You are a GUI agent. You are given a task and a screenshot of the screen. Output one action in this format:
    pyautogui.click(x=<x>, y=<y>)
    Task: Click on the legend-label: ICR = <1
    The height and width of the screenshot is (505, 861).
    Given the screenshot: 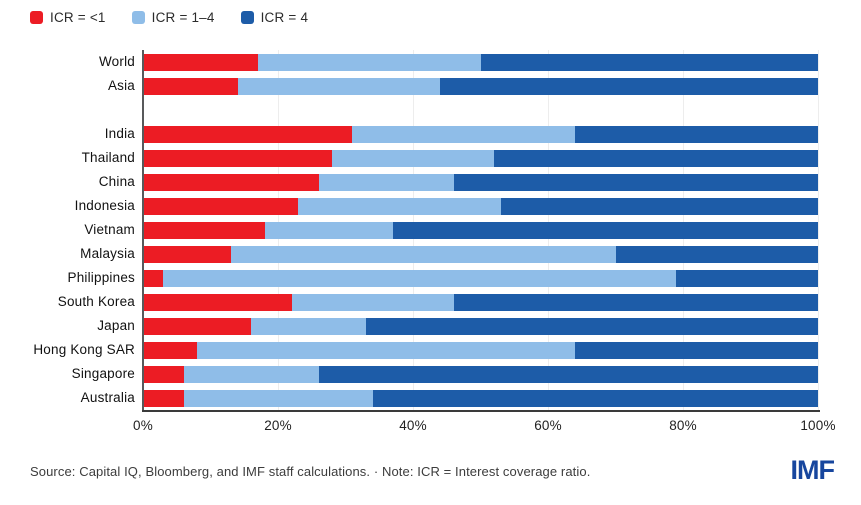 What is the action you would take?
    pyautogui.click(x=78, y=17)
    